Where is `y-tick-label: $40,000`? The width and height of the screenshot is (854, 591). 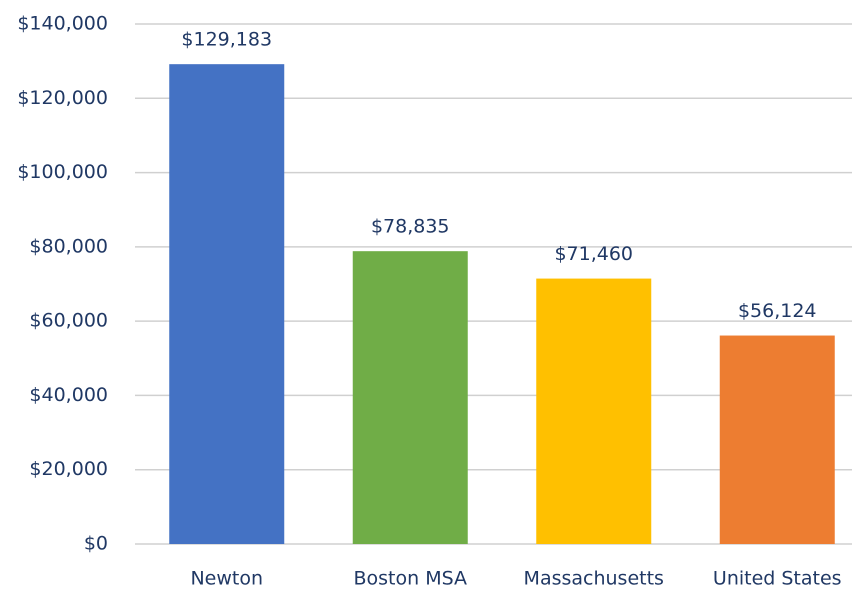 y-tick-label: $40,000 is located at coordinates (68, 395).